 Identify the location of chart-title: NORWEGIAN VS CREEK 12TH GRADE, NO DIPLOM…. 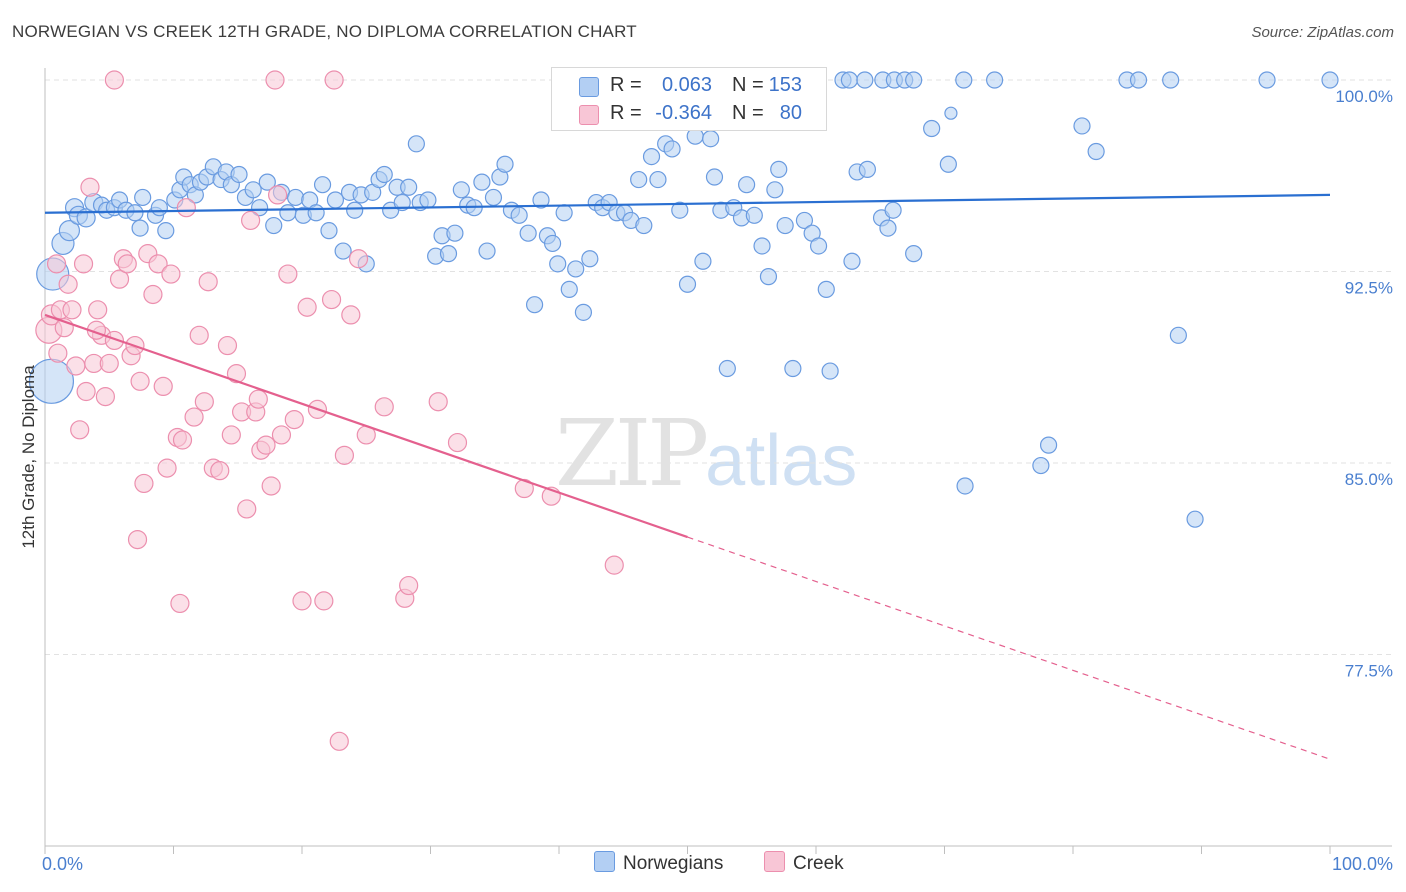
(324, 31).